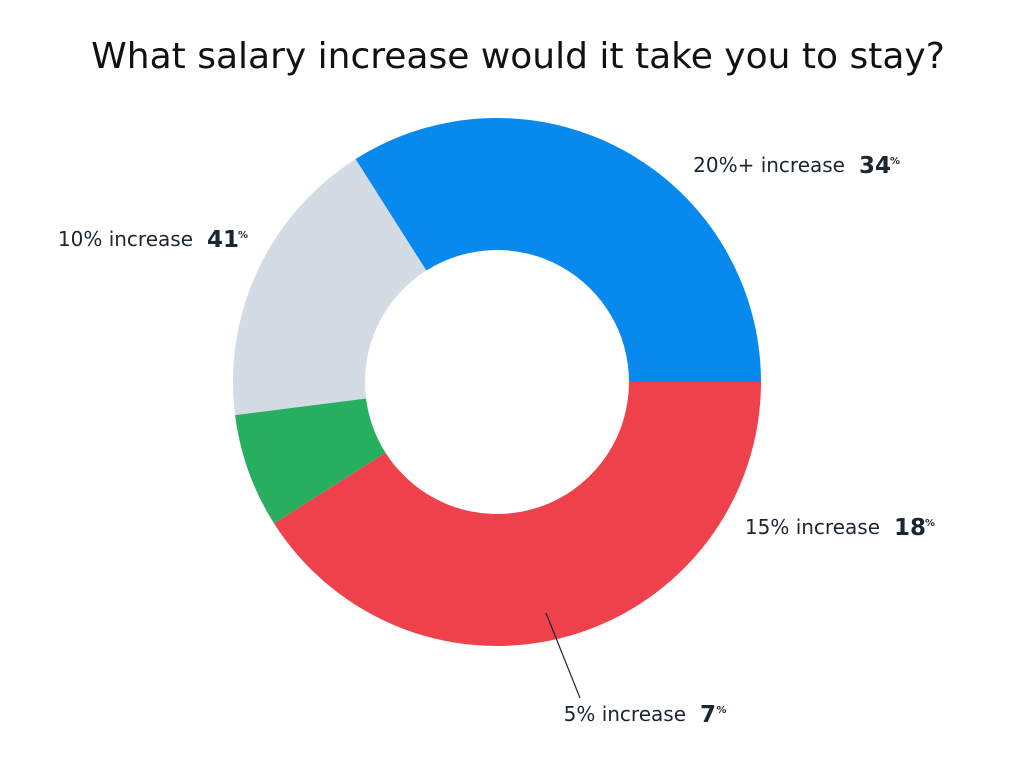 This screenshot has width=1024, height=776. Describe the element at coordinates (708, 715) in the screenshot. I see `slice-value-5-increase: 7` at that location.